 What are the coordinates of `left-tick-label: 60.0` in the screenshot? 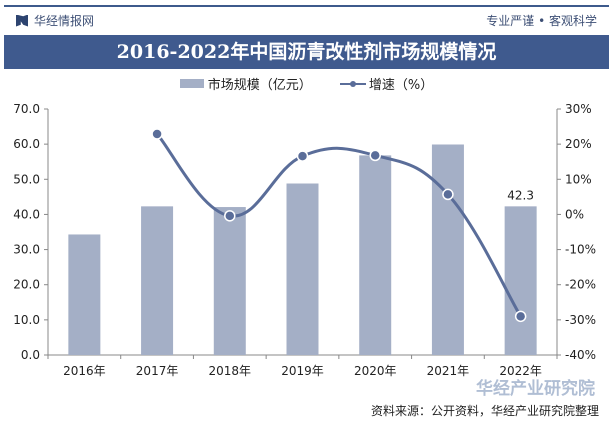 It's located at (26, 144).